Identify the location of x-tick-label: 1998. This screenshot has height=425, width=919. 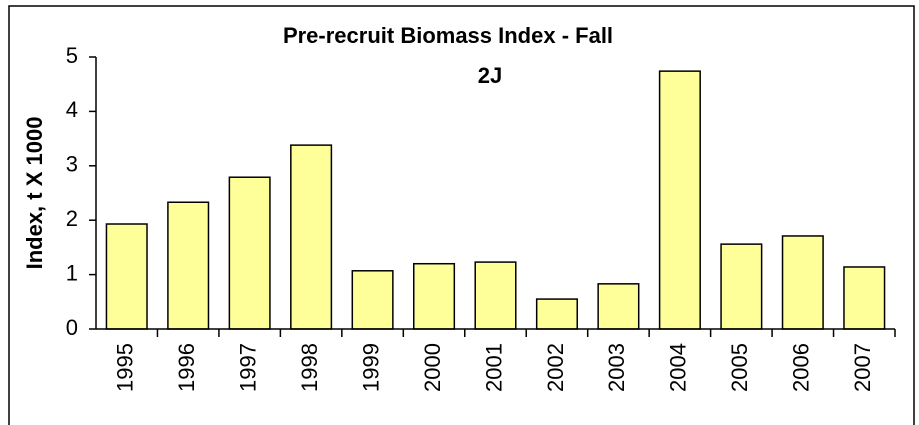
(309, 367).